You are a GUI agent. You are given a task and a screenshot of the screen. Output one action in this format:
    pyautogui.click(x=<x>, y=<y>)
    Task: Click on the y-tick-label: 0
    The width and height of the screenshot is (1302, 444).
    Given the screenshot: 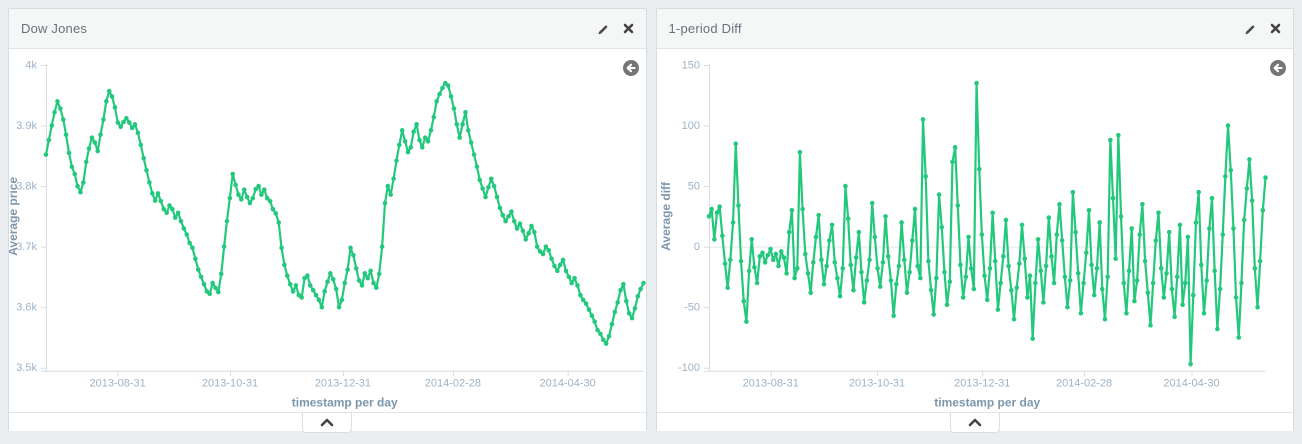 What is the action you would take?
    pyautogui.click(x=696, y=247)
    